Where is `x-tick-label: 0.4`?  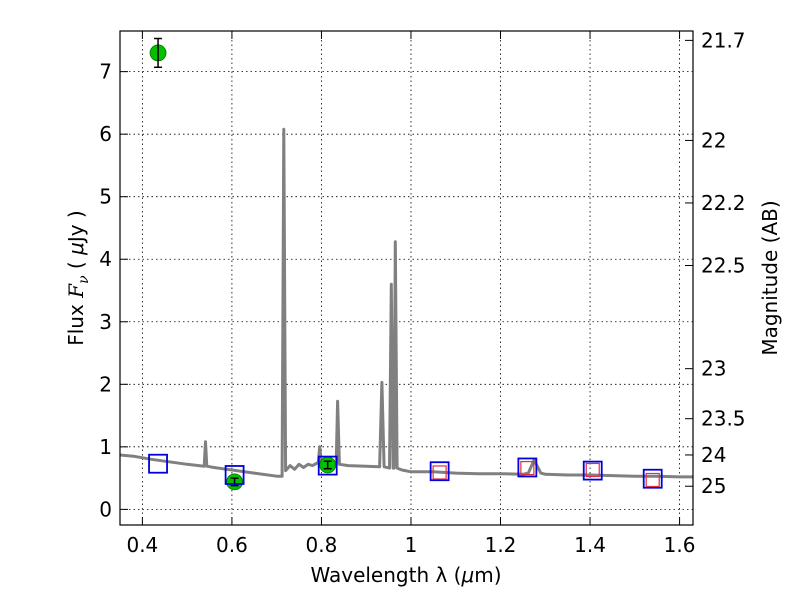 x-tick-label: 0.4 is located at coordinates (142, 545).